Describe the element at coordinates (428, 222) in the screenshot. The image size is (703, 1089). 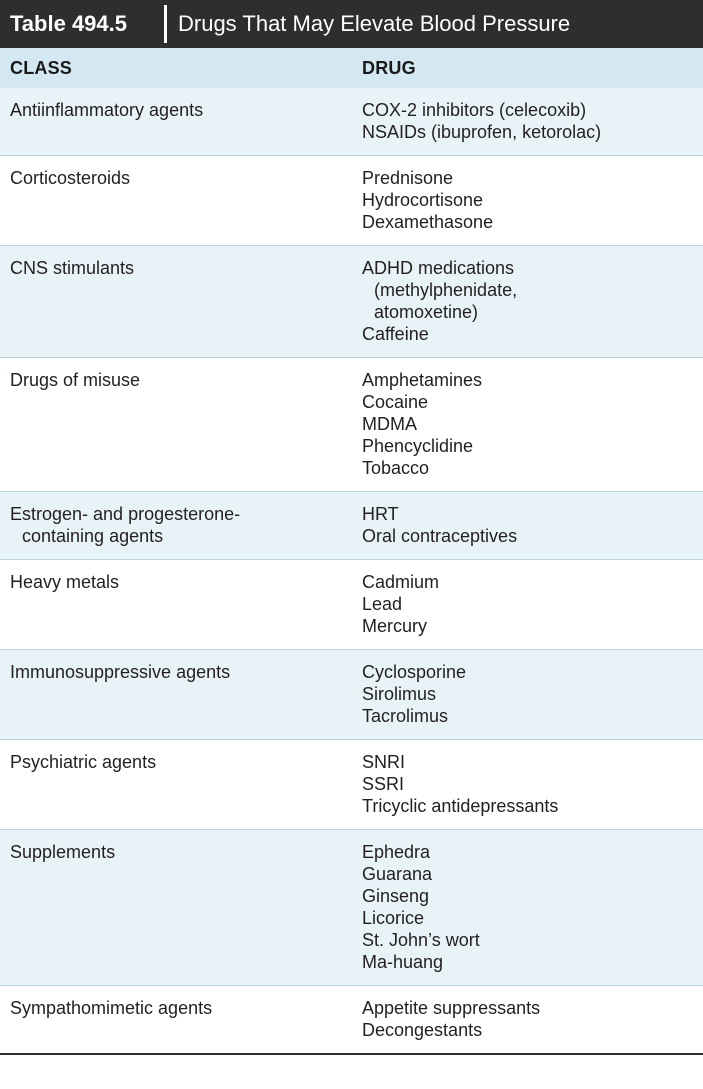
I see `drug-text: Dexamethasone` at that location.